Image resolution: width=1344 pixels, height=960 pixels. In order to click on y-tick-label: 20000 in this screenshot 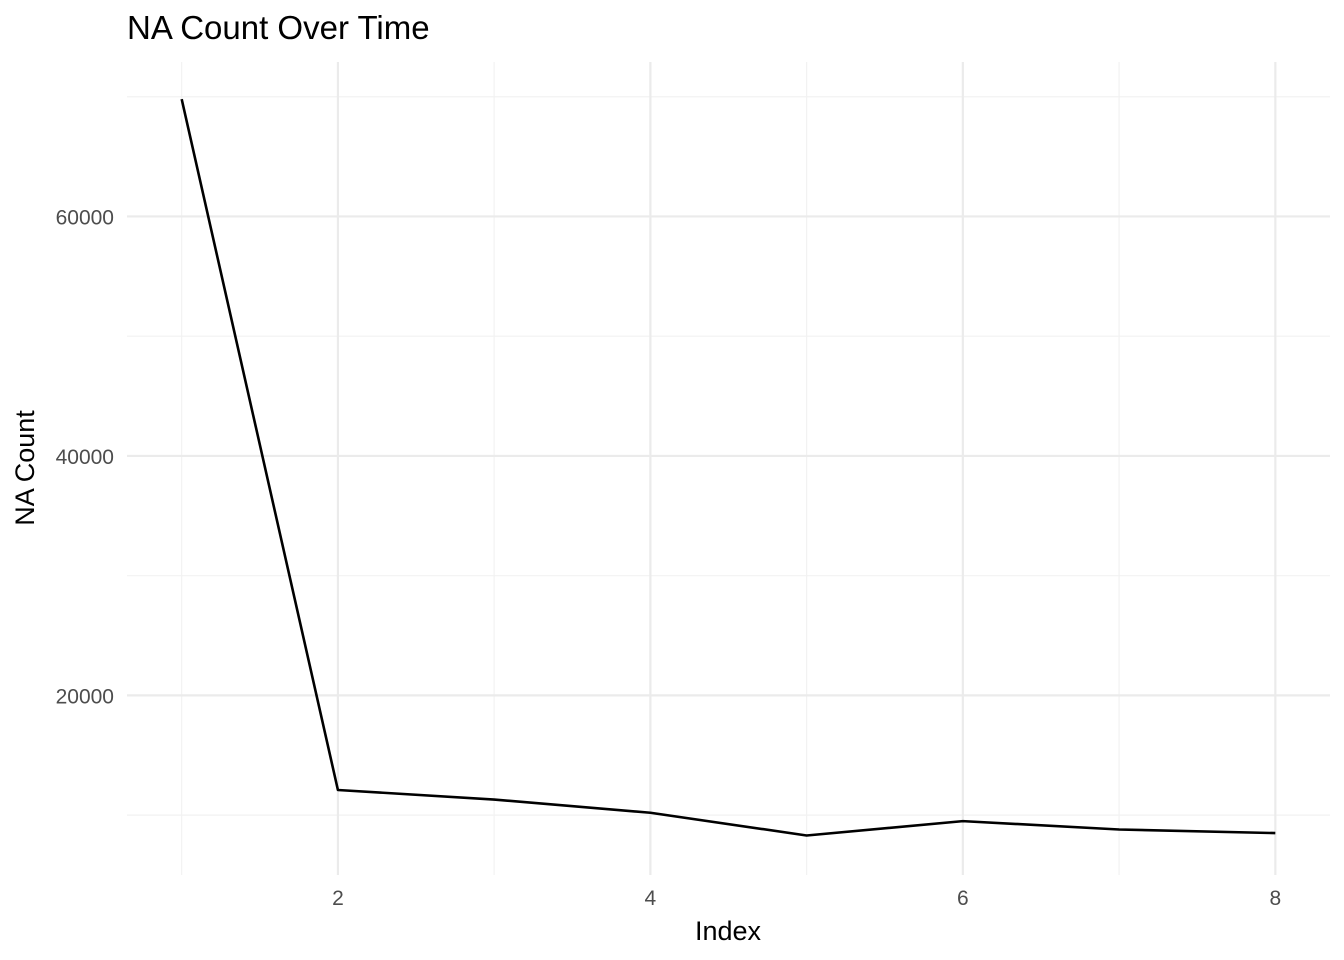, I will do `click(85, 696)`.